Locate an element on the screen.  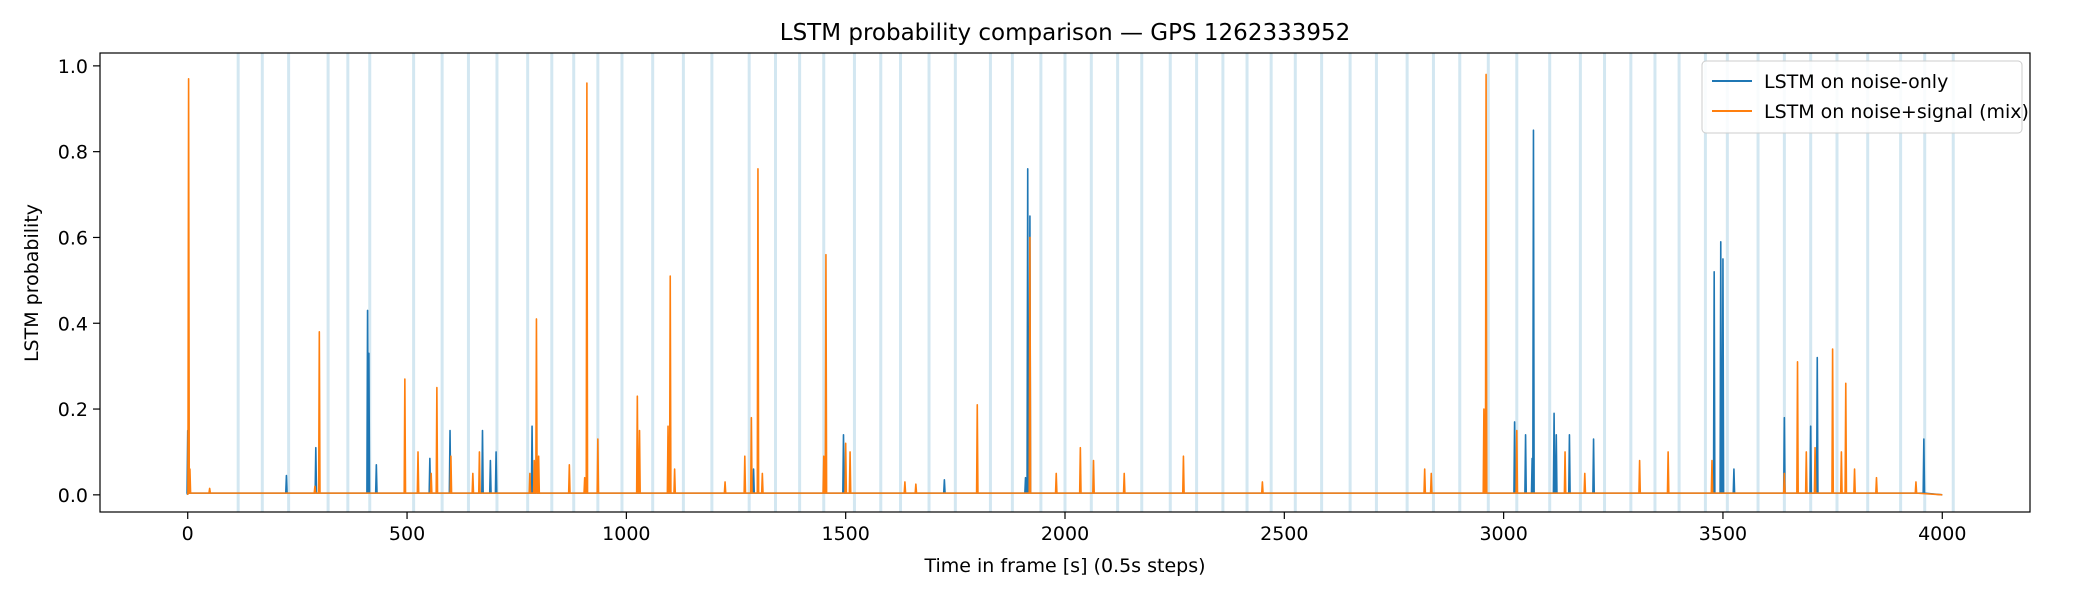
x-tick-label-7: 3500 is located at coordinates (1723, 534).